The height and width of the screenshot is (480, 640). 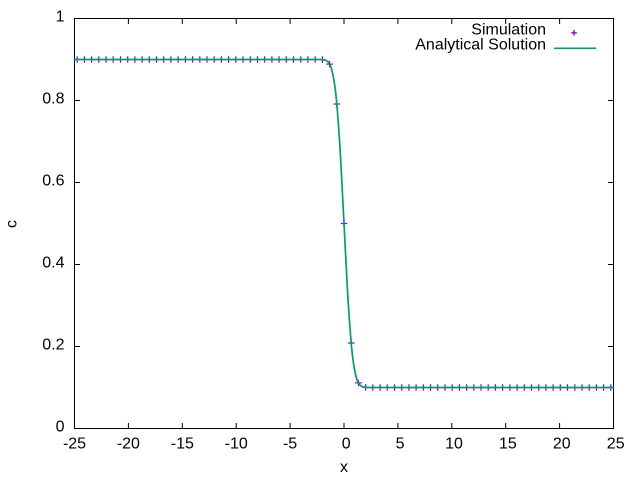 I want to click on svg-text: c, so click(x=12, y=224).